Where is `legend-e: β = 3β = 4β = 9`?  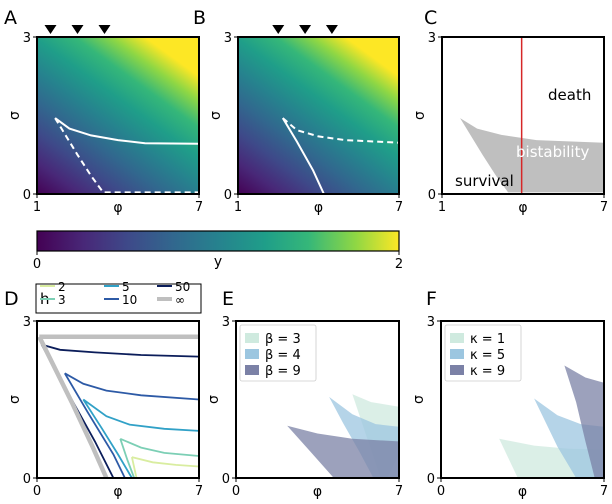 legend-e: β = 3β = 4β = 9 is located at coordinates (278, 353).